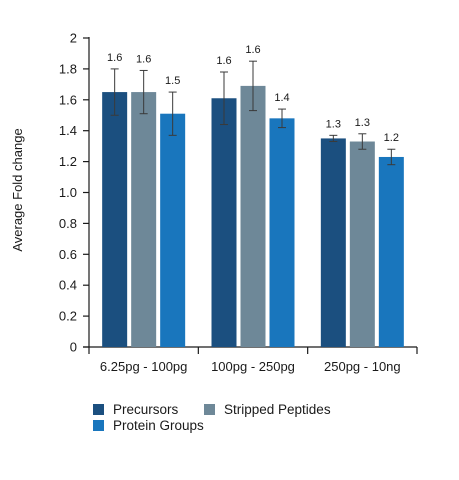 This screenshot has width=459, height=480. Describe the element at coordinates (98, 409) in the screenshot. I see `legend-swatch-precursors` at that location.